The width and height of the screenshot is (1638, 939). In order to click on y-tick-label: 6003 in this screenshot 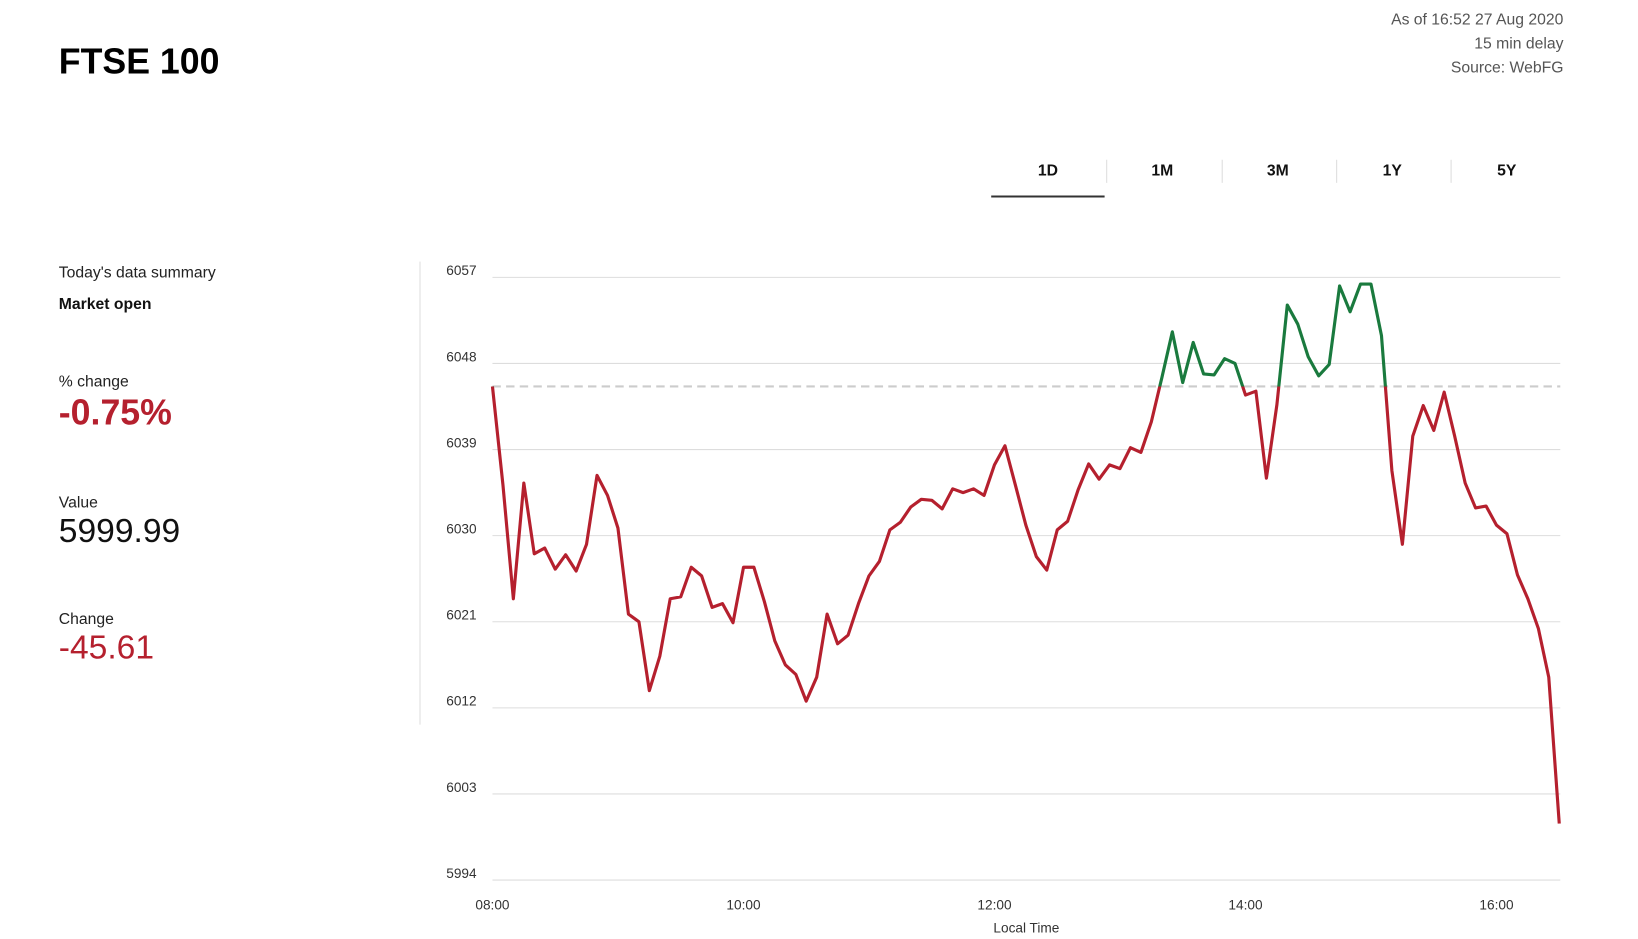, I will do `click(461, 787)`.